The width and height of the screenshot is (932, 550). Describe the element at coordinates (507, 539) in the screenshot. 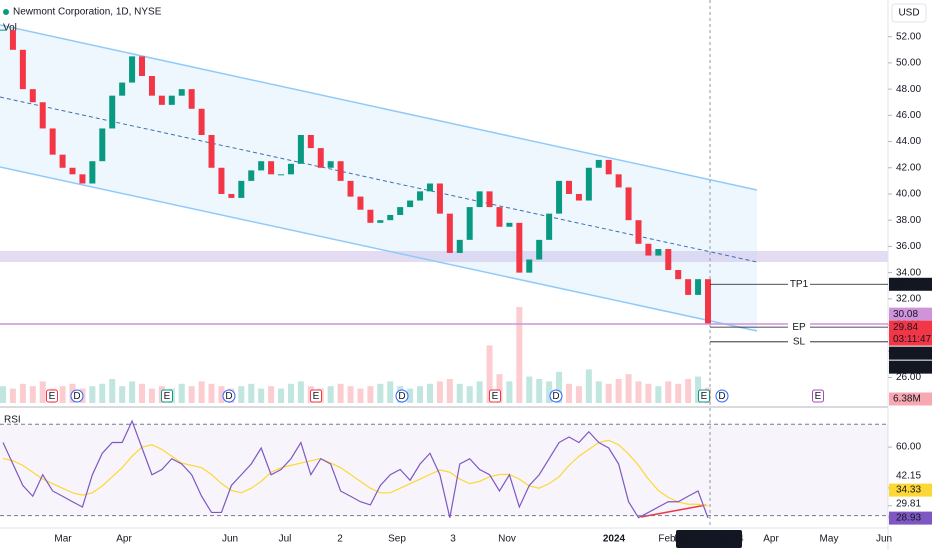

I see `time-label: Nov` at that location.